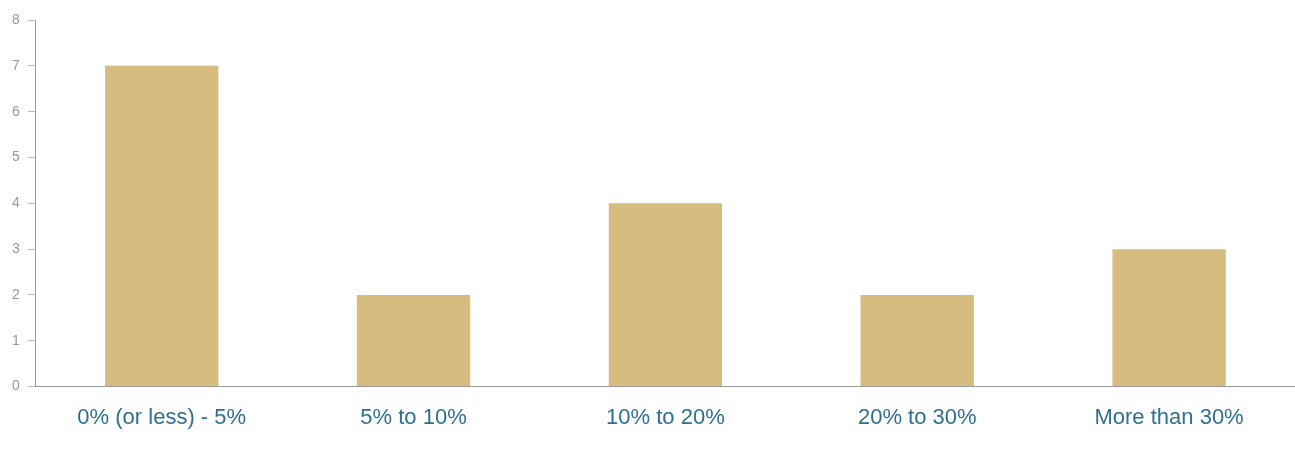 This screenshot has width=1295, height=453. I want to click on x-tick-label: More than 30%, so click(1169, 416).